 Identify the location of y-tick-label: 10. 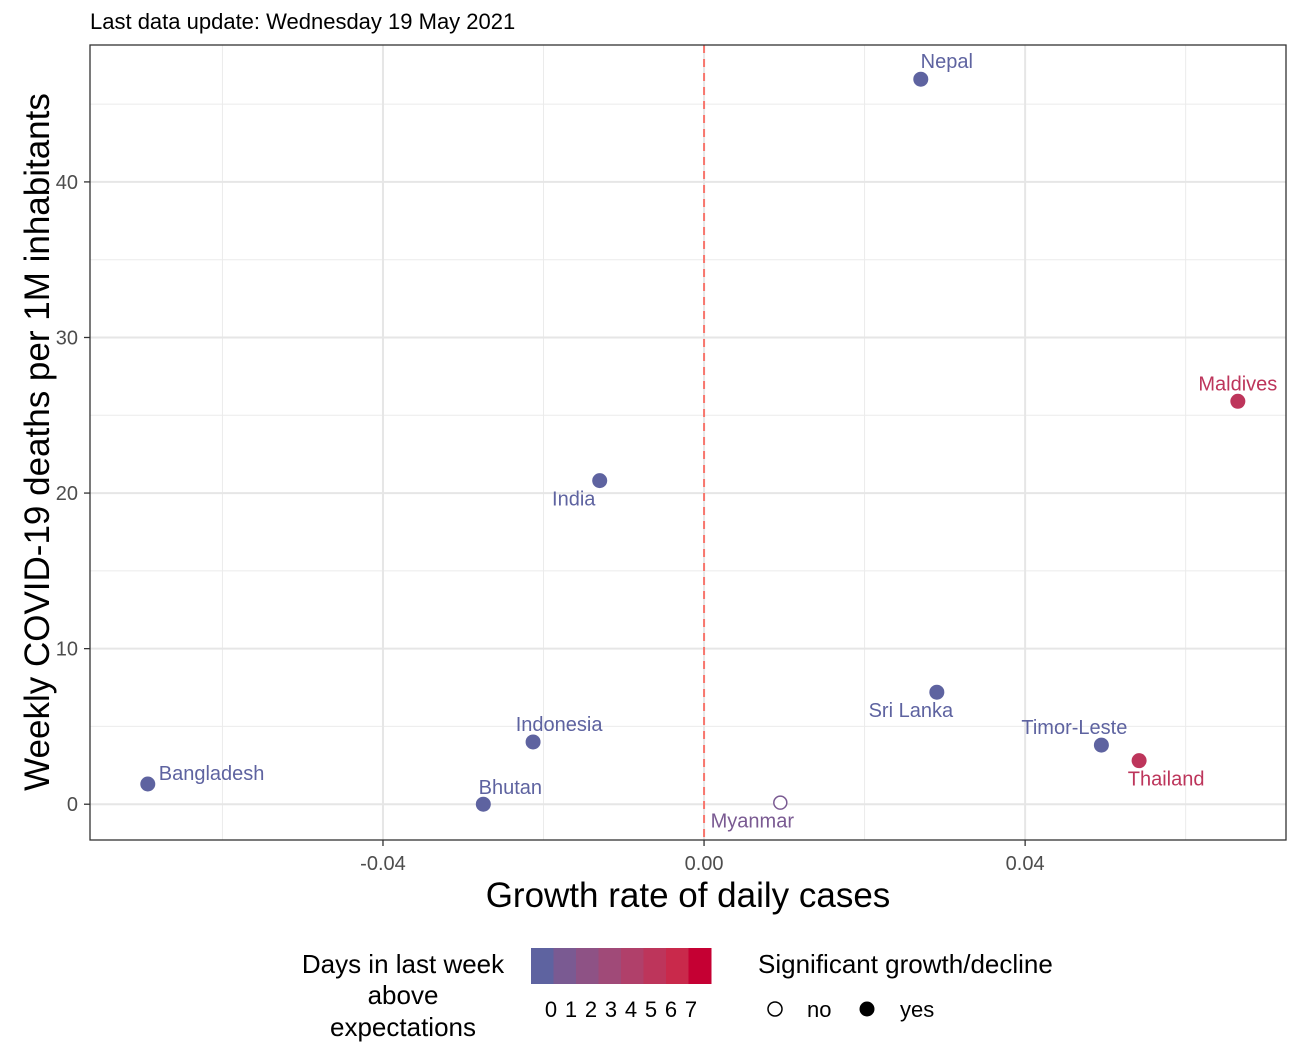
(67, 650).